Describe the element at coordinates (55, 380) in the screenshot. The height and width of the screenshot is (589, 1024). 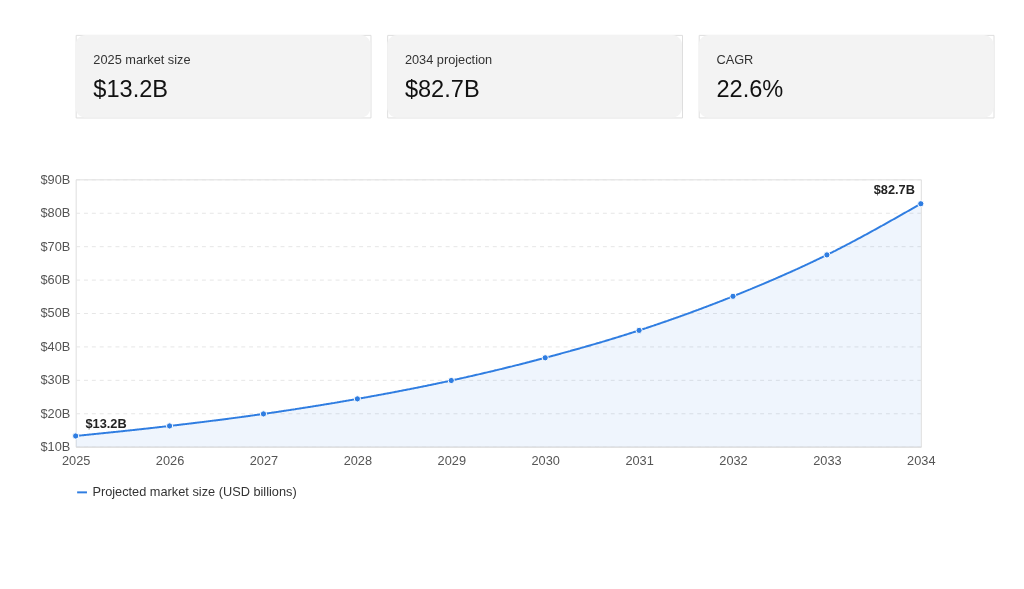
I see `y-tick-label: $30B` at that location.